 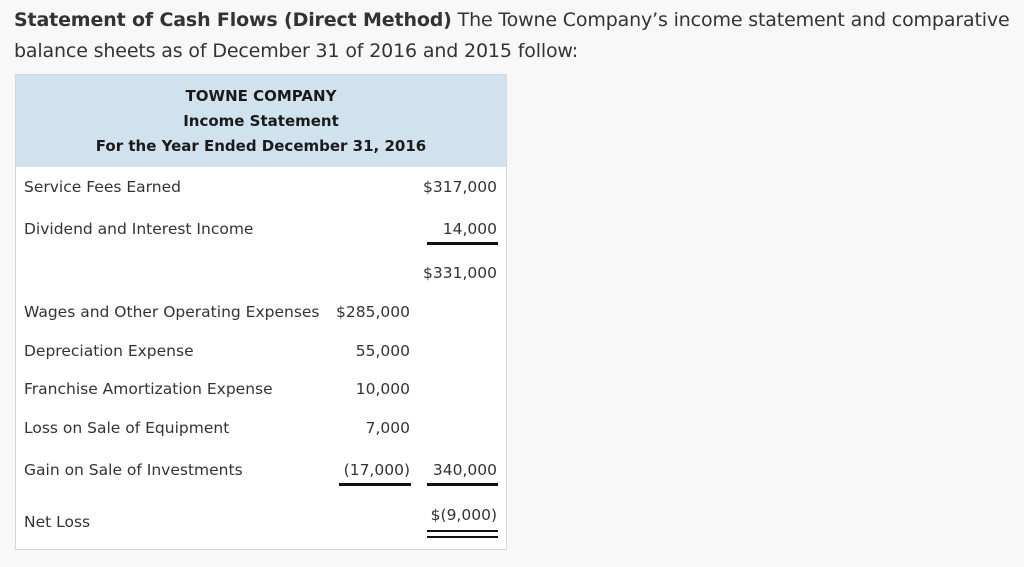 I want to click on double-rule-top, so click(x=462, y=531).